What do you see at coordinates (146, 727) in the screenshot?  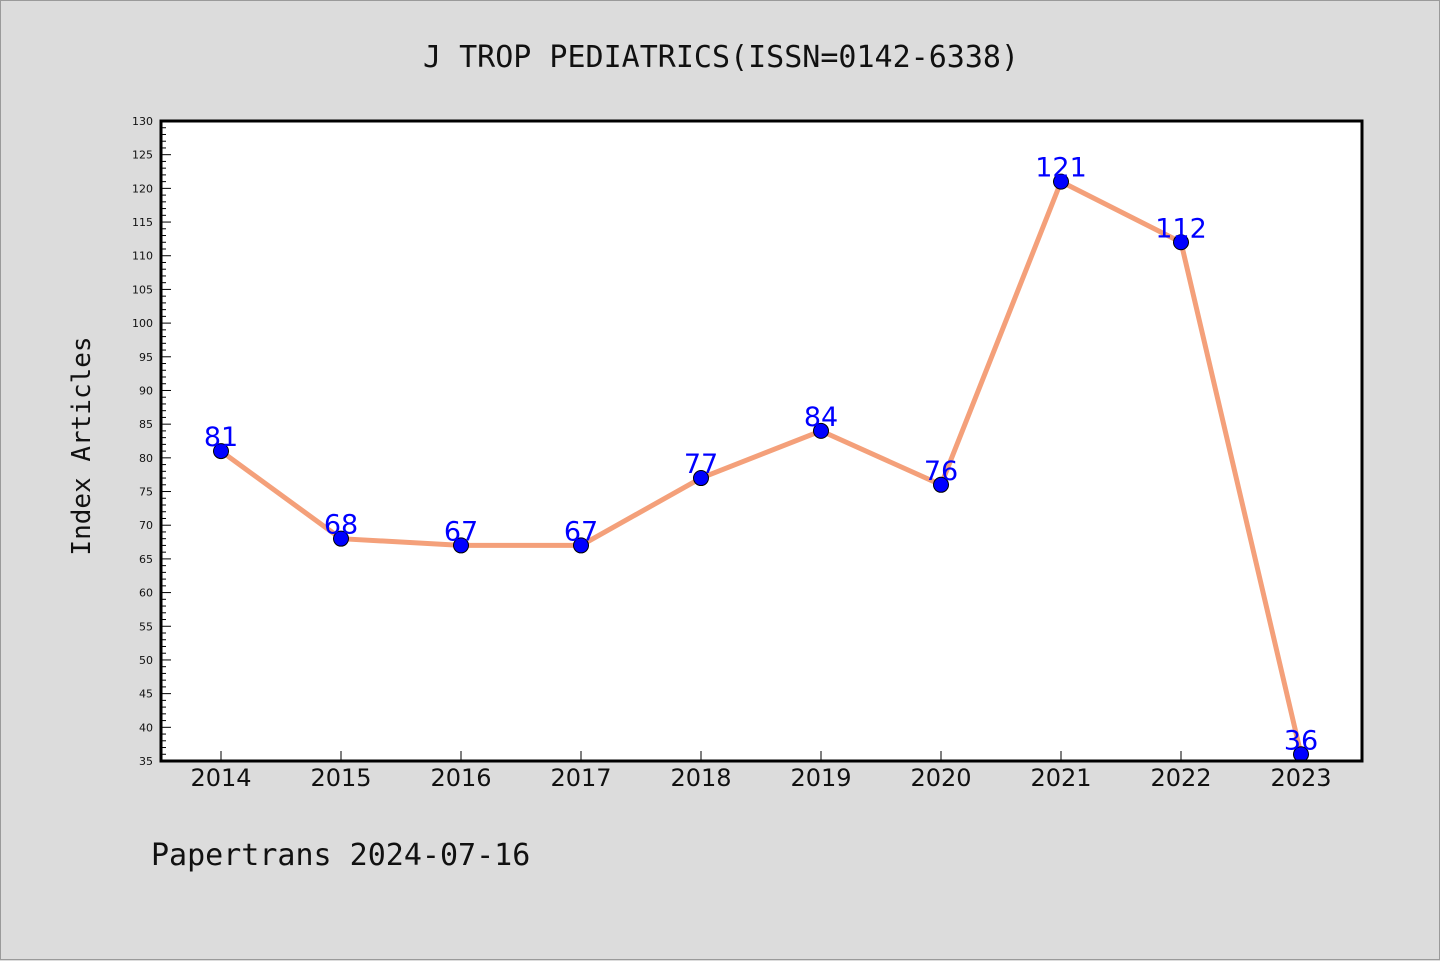 I see `y-tick-label: 40` at bounding box center [146, 727].